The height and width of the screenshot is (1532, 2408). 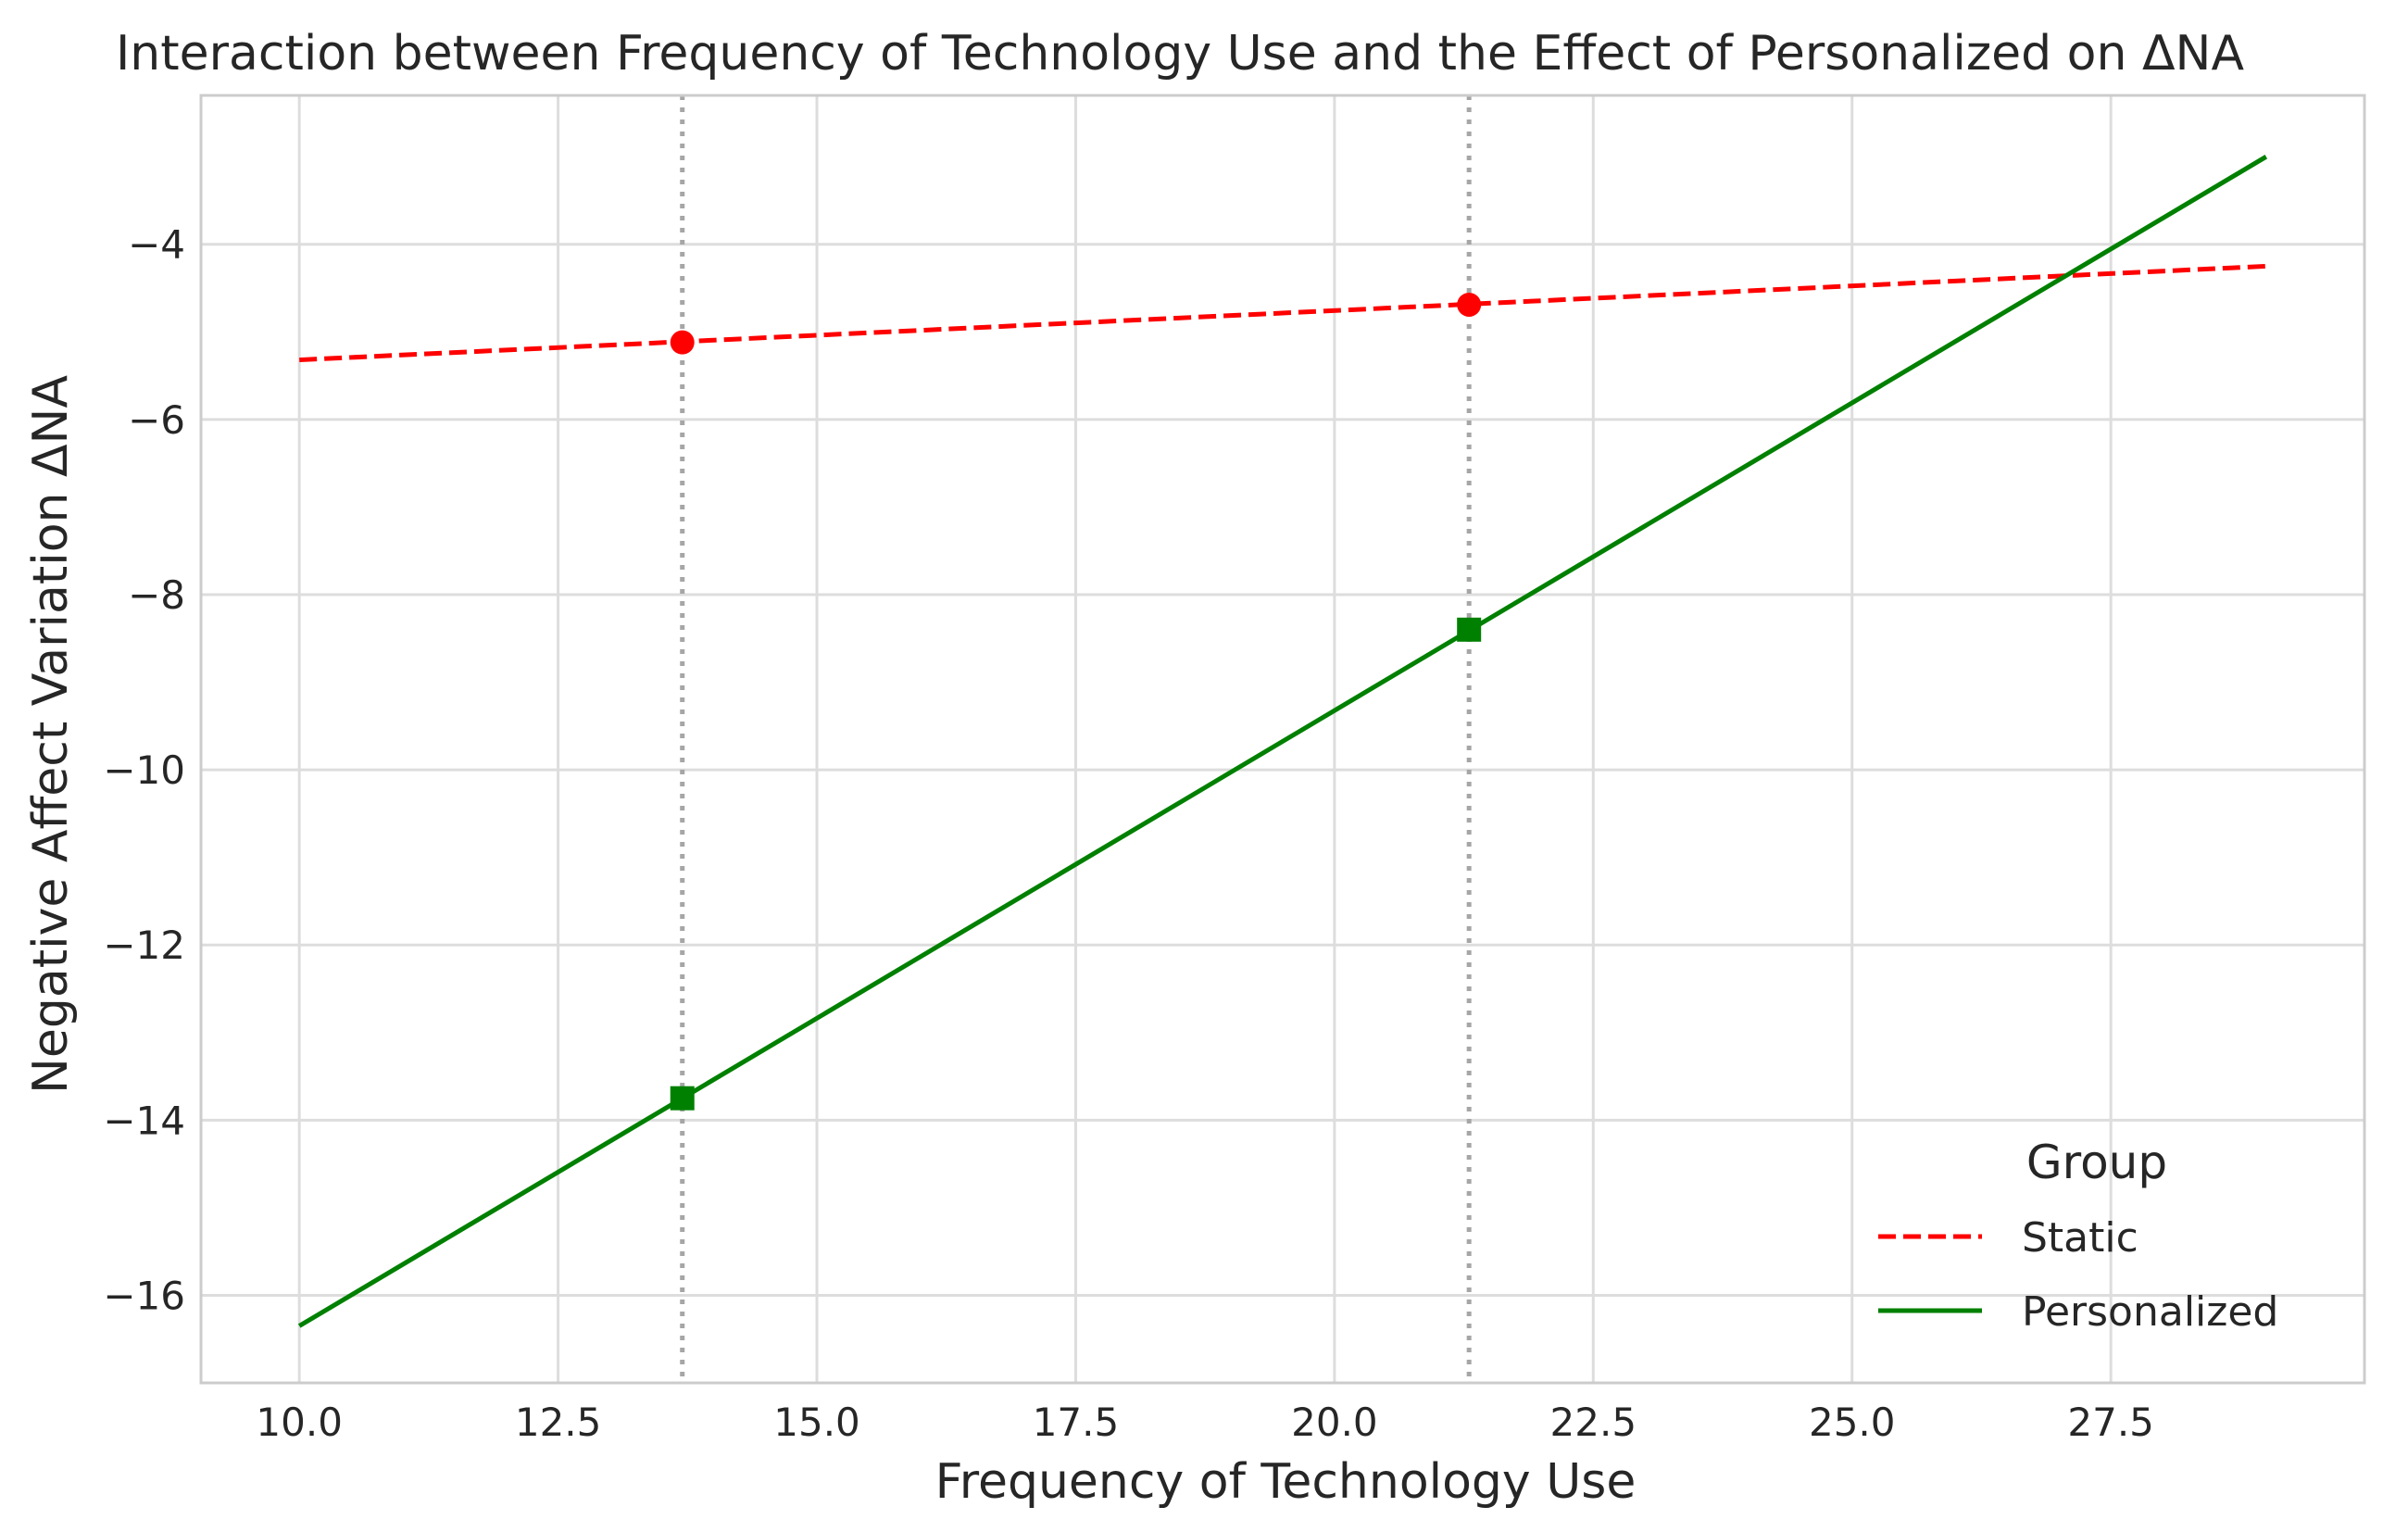 What do you see at coordinates (1334, 1422) in the screenshot?
I see `x-tick-label: 20.0` at bounding box center [1334, 1422].